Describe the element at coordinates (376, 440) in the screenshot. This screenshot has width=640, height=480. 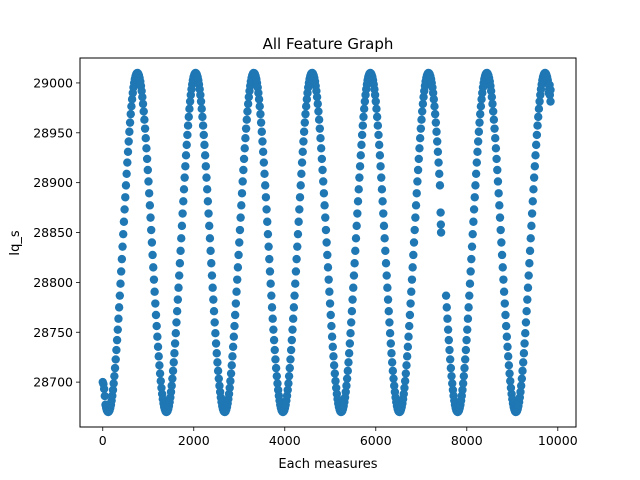
I see `x-tick-label: 6000` at that location.